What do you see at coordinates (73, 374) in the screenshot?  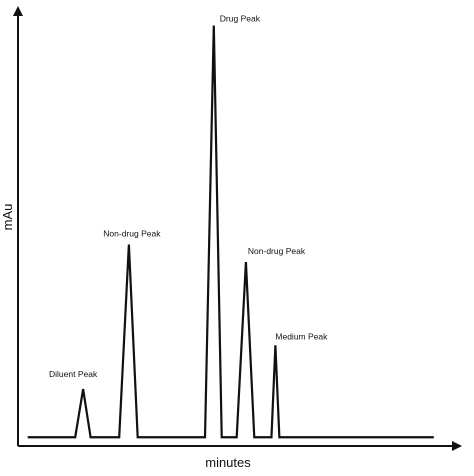 I see `peak-label: Diluent Peak` at bounding box center [73, 374].